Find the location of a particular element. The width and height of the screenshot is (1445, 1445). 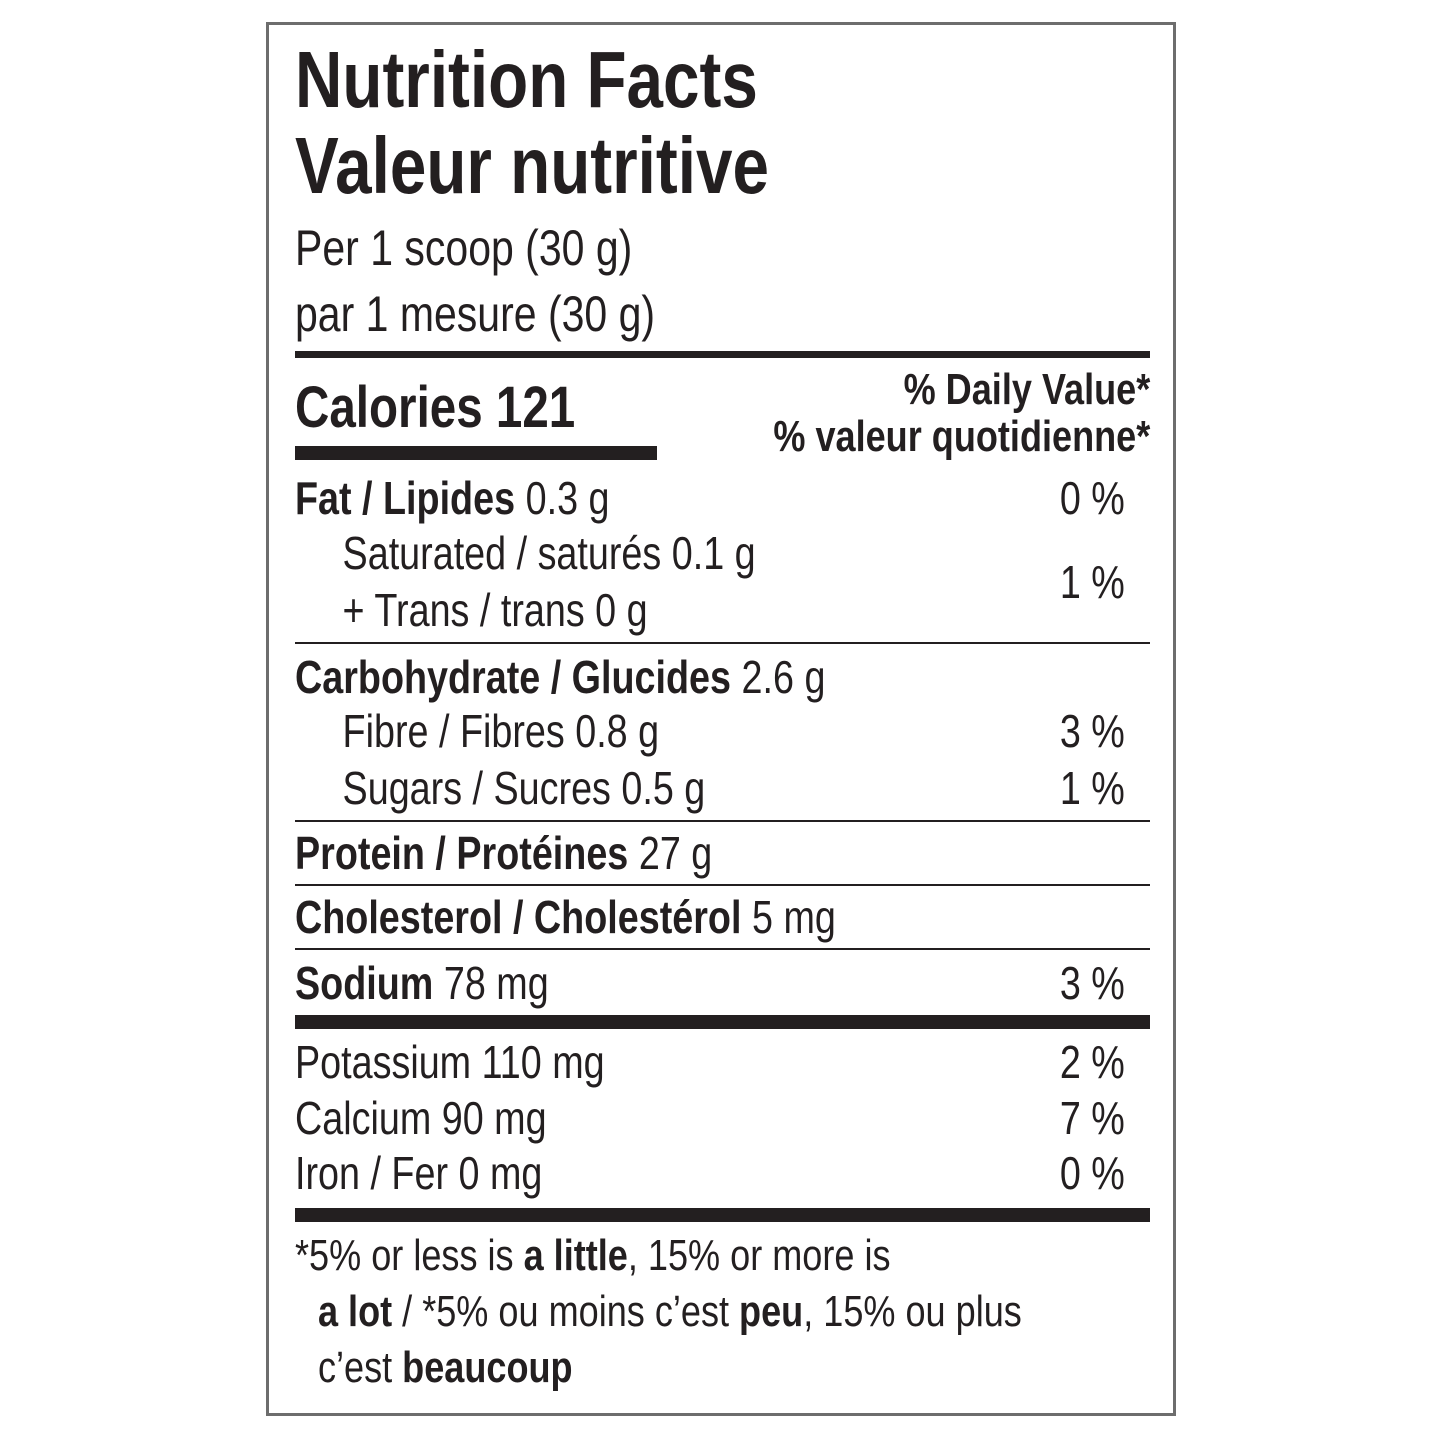

footnote-text: c’est is located at coordinates (360, 1367).